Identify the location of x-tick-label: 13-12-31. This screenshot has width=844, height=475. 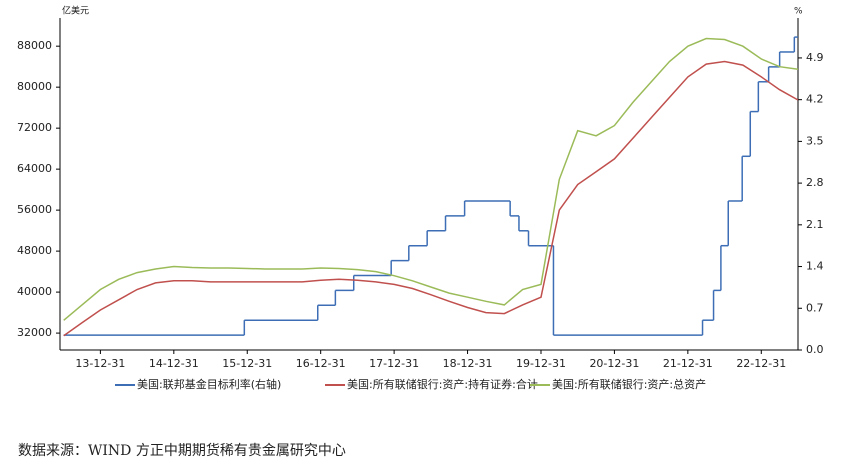
(100, 363).